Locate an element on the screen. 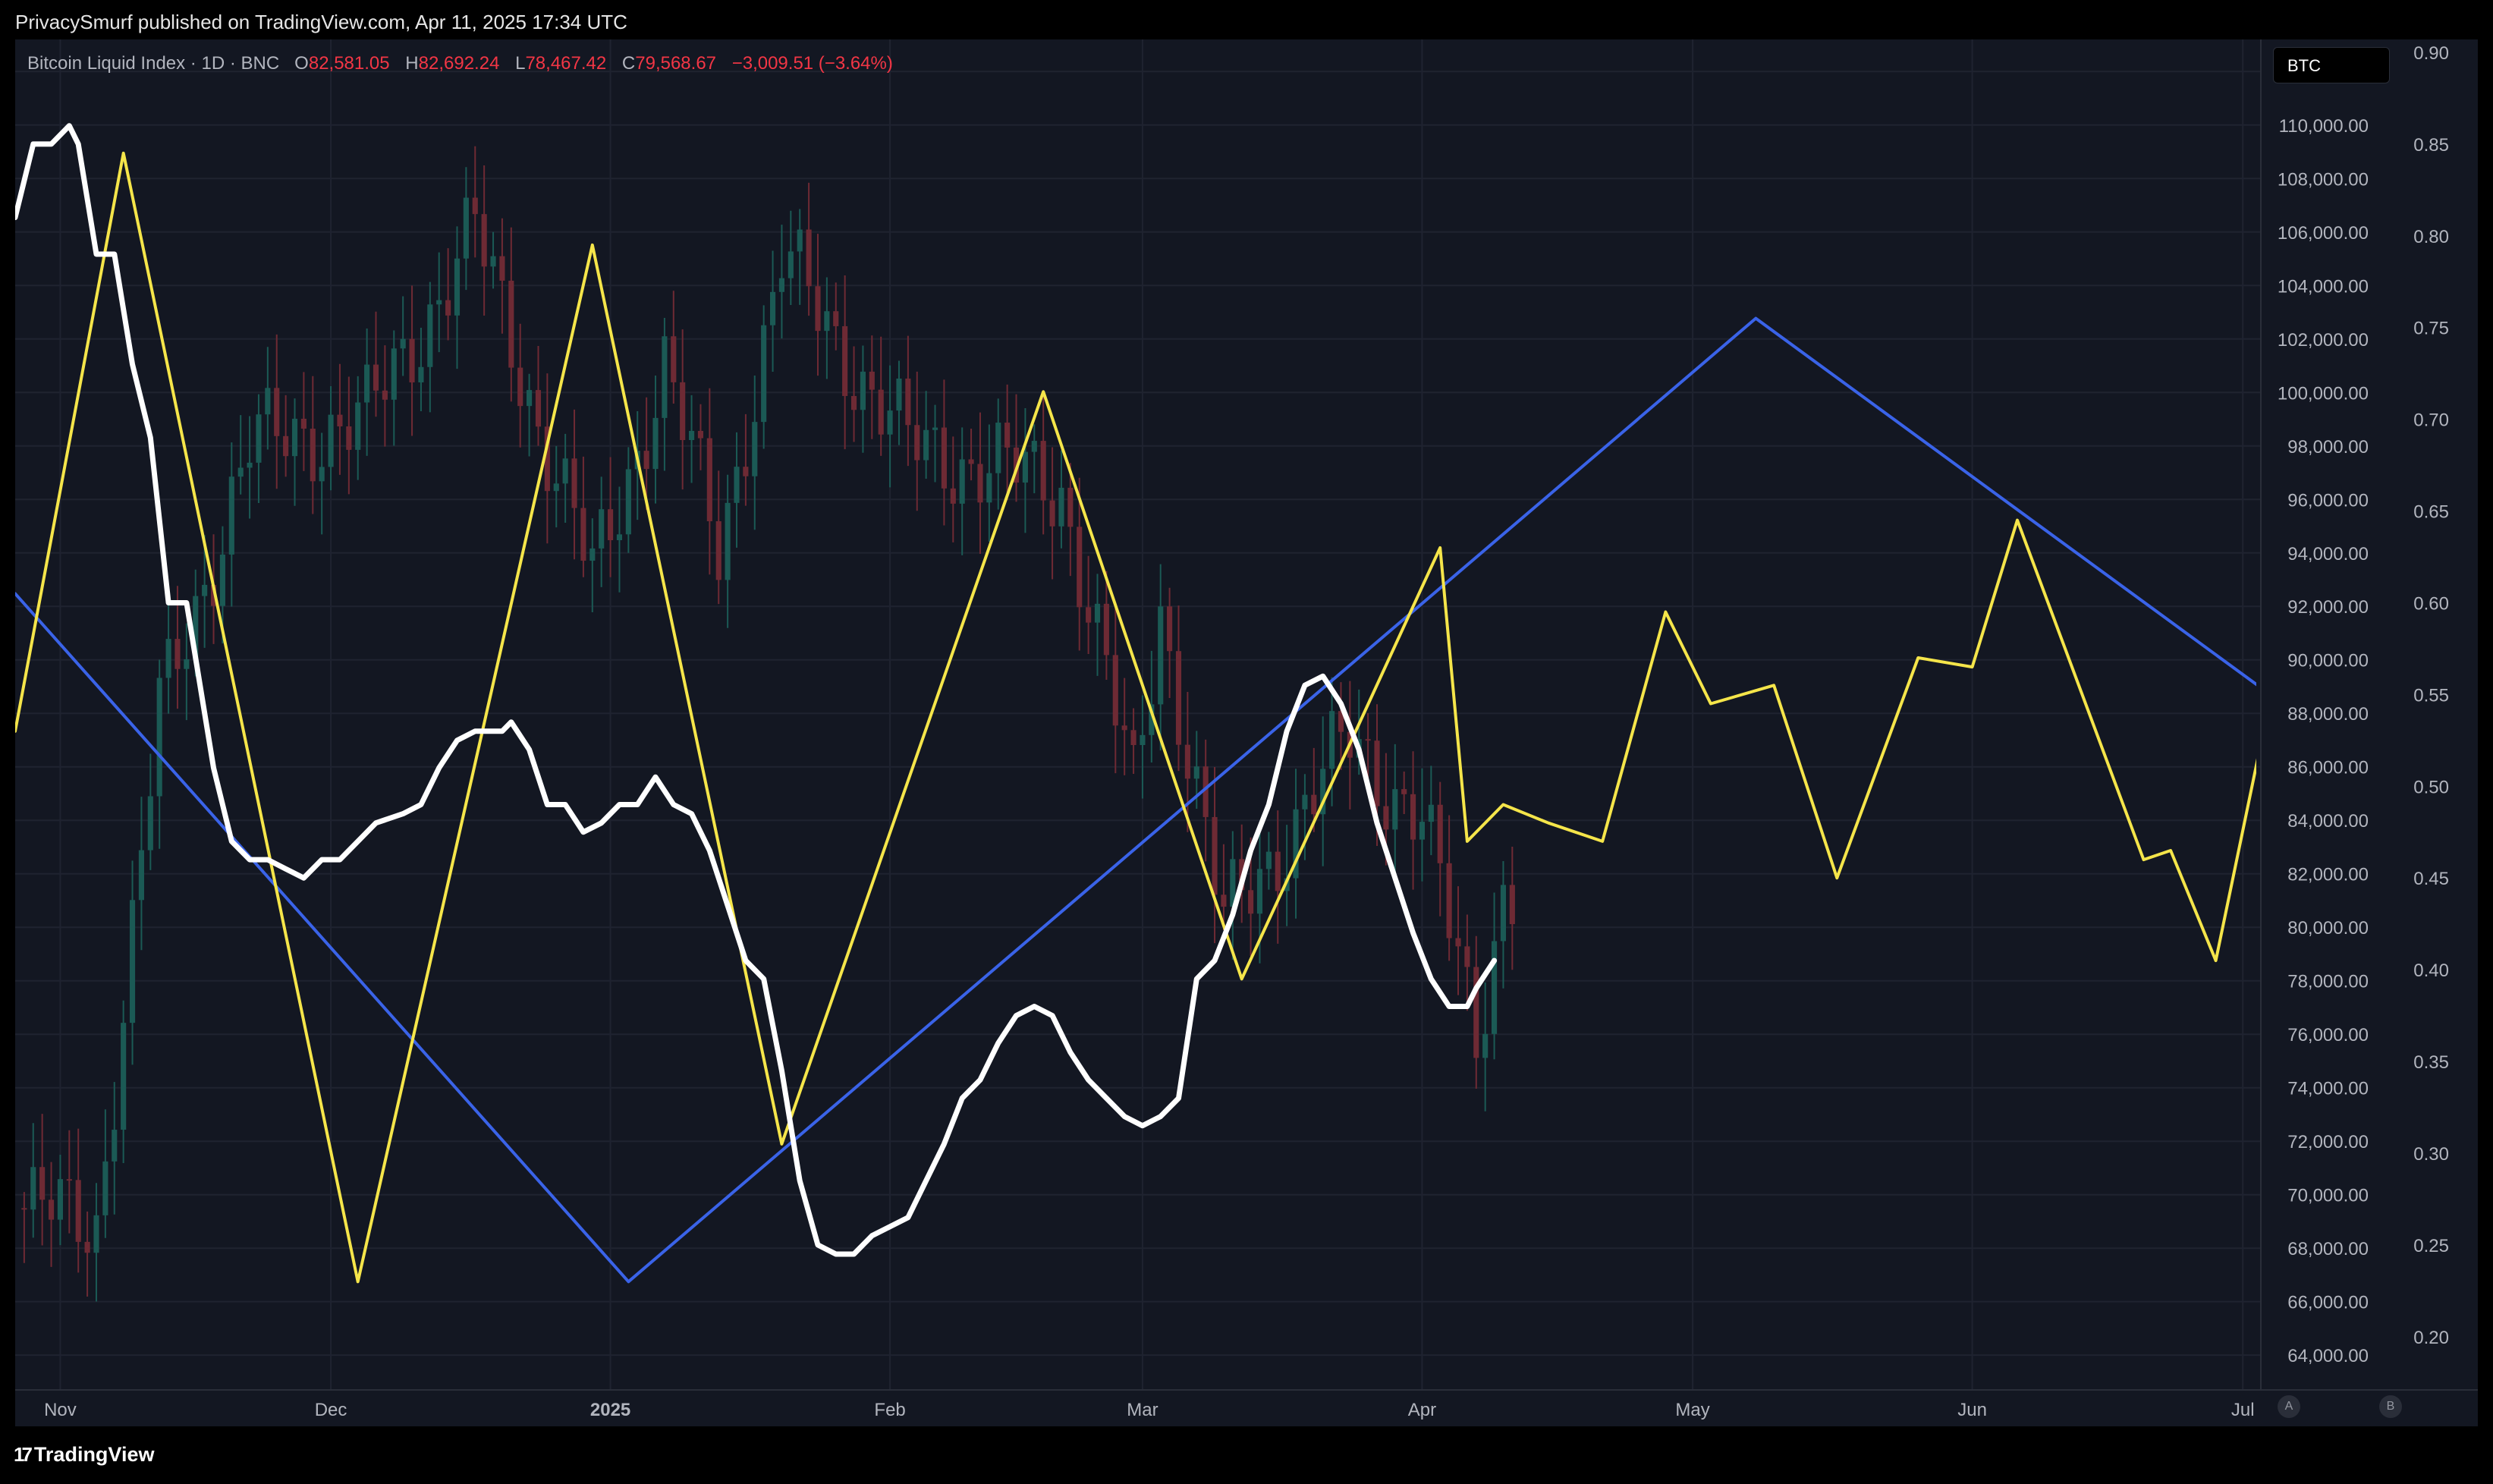 This screenshot has width=2493, height=1484. price-tick-label: 86,000.00 is located at coordinates (2328, 768).